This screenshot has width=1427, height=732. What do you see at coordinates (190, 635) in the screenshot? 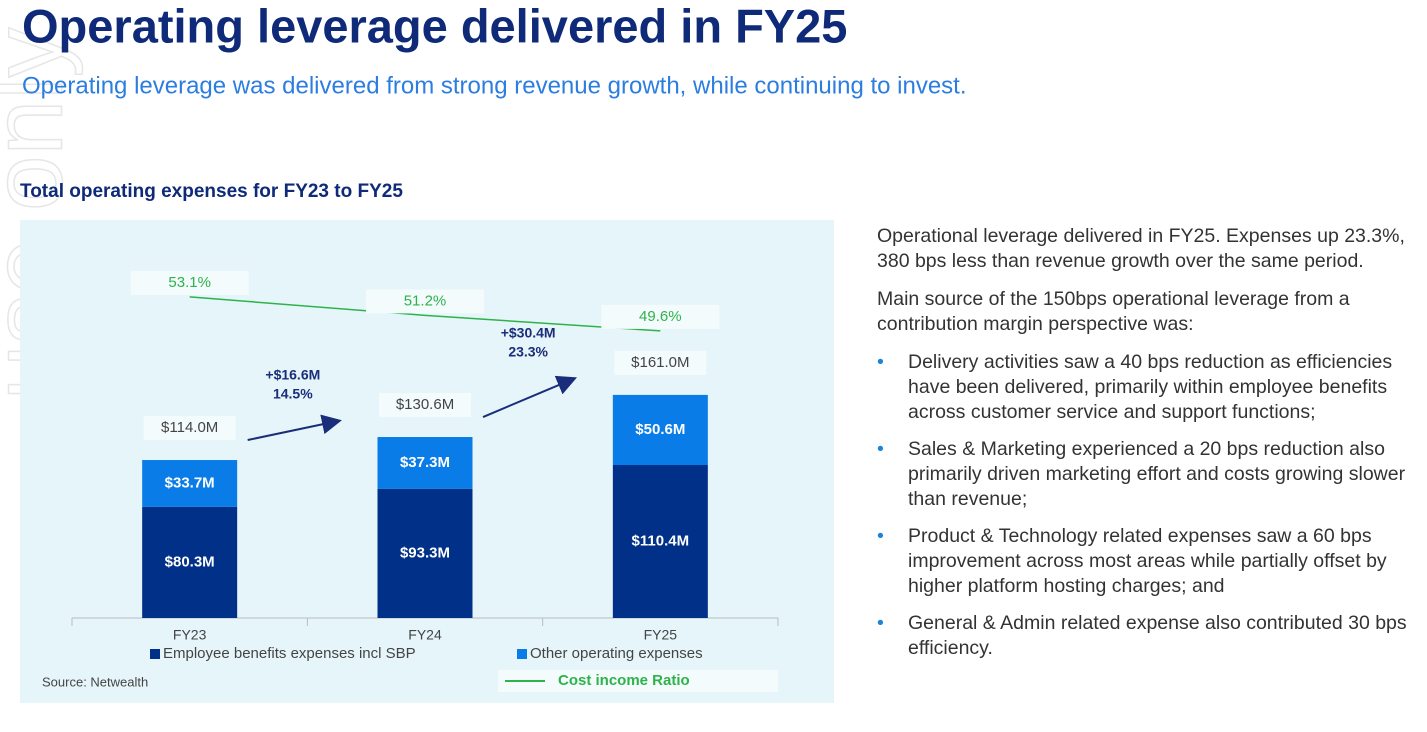
I see `x-tick-label: FY23` at bounding box center [190, 635].